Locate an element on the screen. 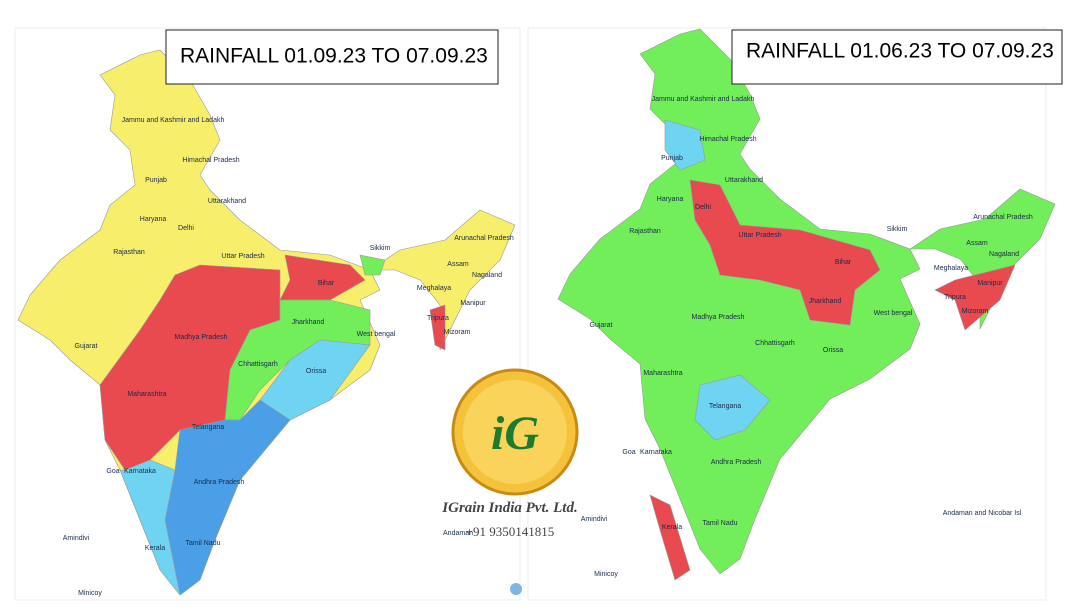  phone: +91 9350141815 is located at coordinates (510, 531).